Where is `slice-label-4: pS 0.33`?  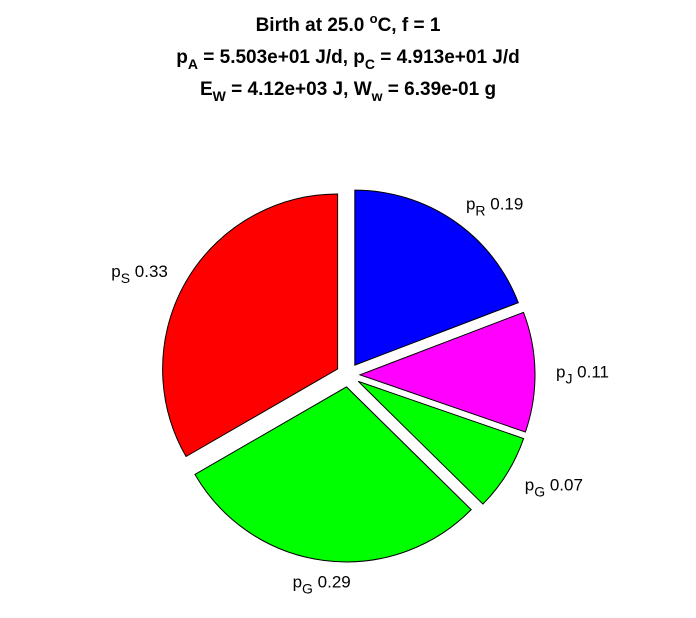
slice-label-4: pS 0.33 is located at coordinates (139, 274).